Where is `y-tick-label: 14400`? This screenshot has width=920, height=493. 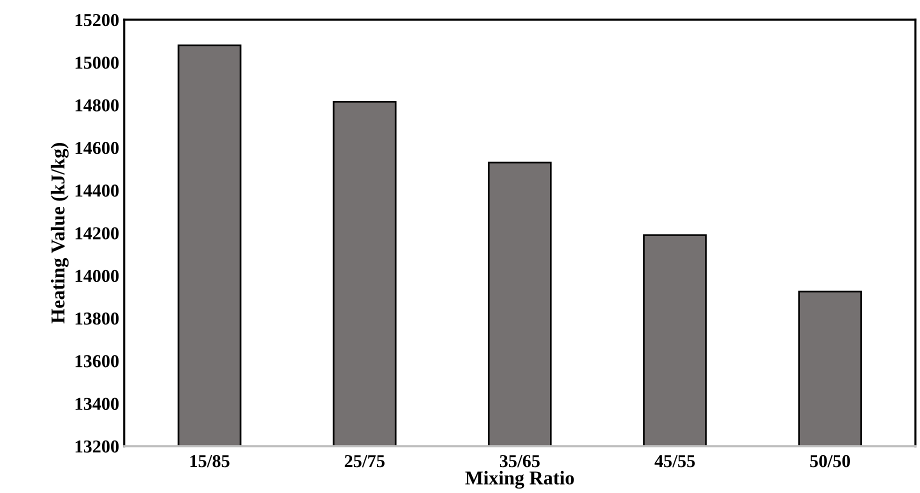 y-tick-label: 14400 is located at coordinates (97, 190).